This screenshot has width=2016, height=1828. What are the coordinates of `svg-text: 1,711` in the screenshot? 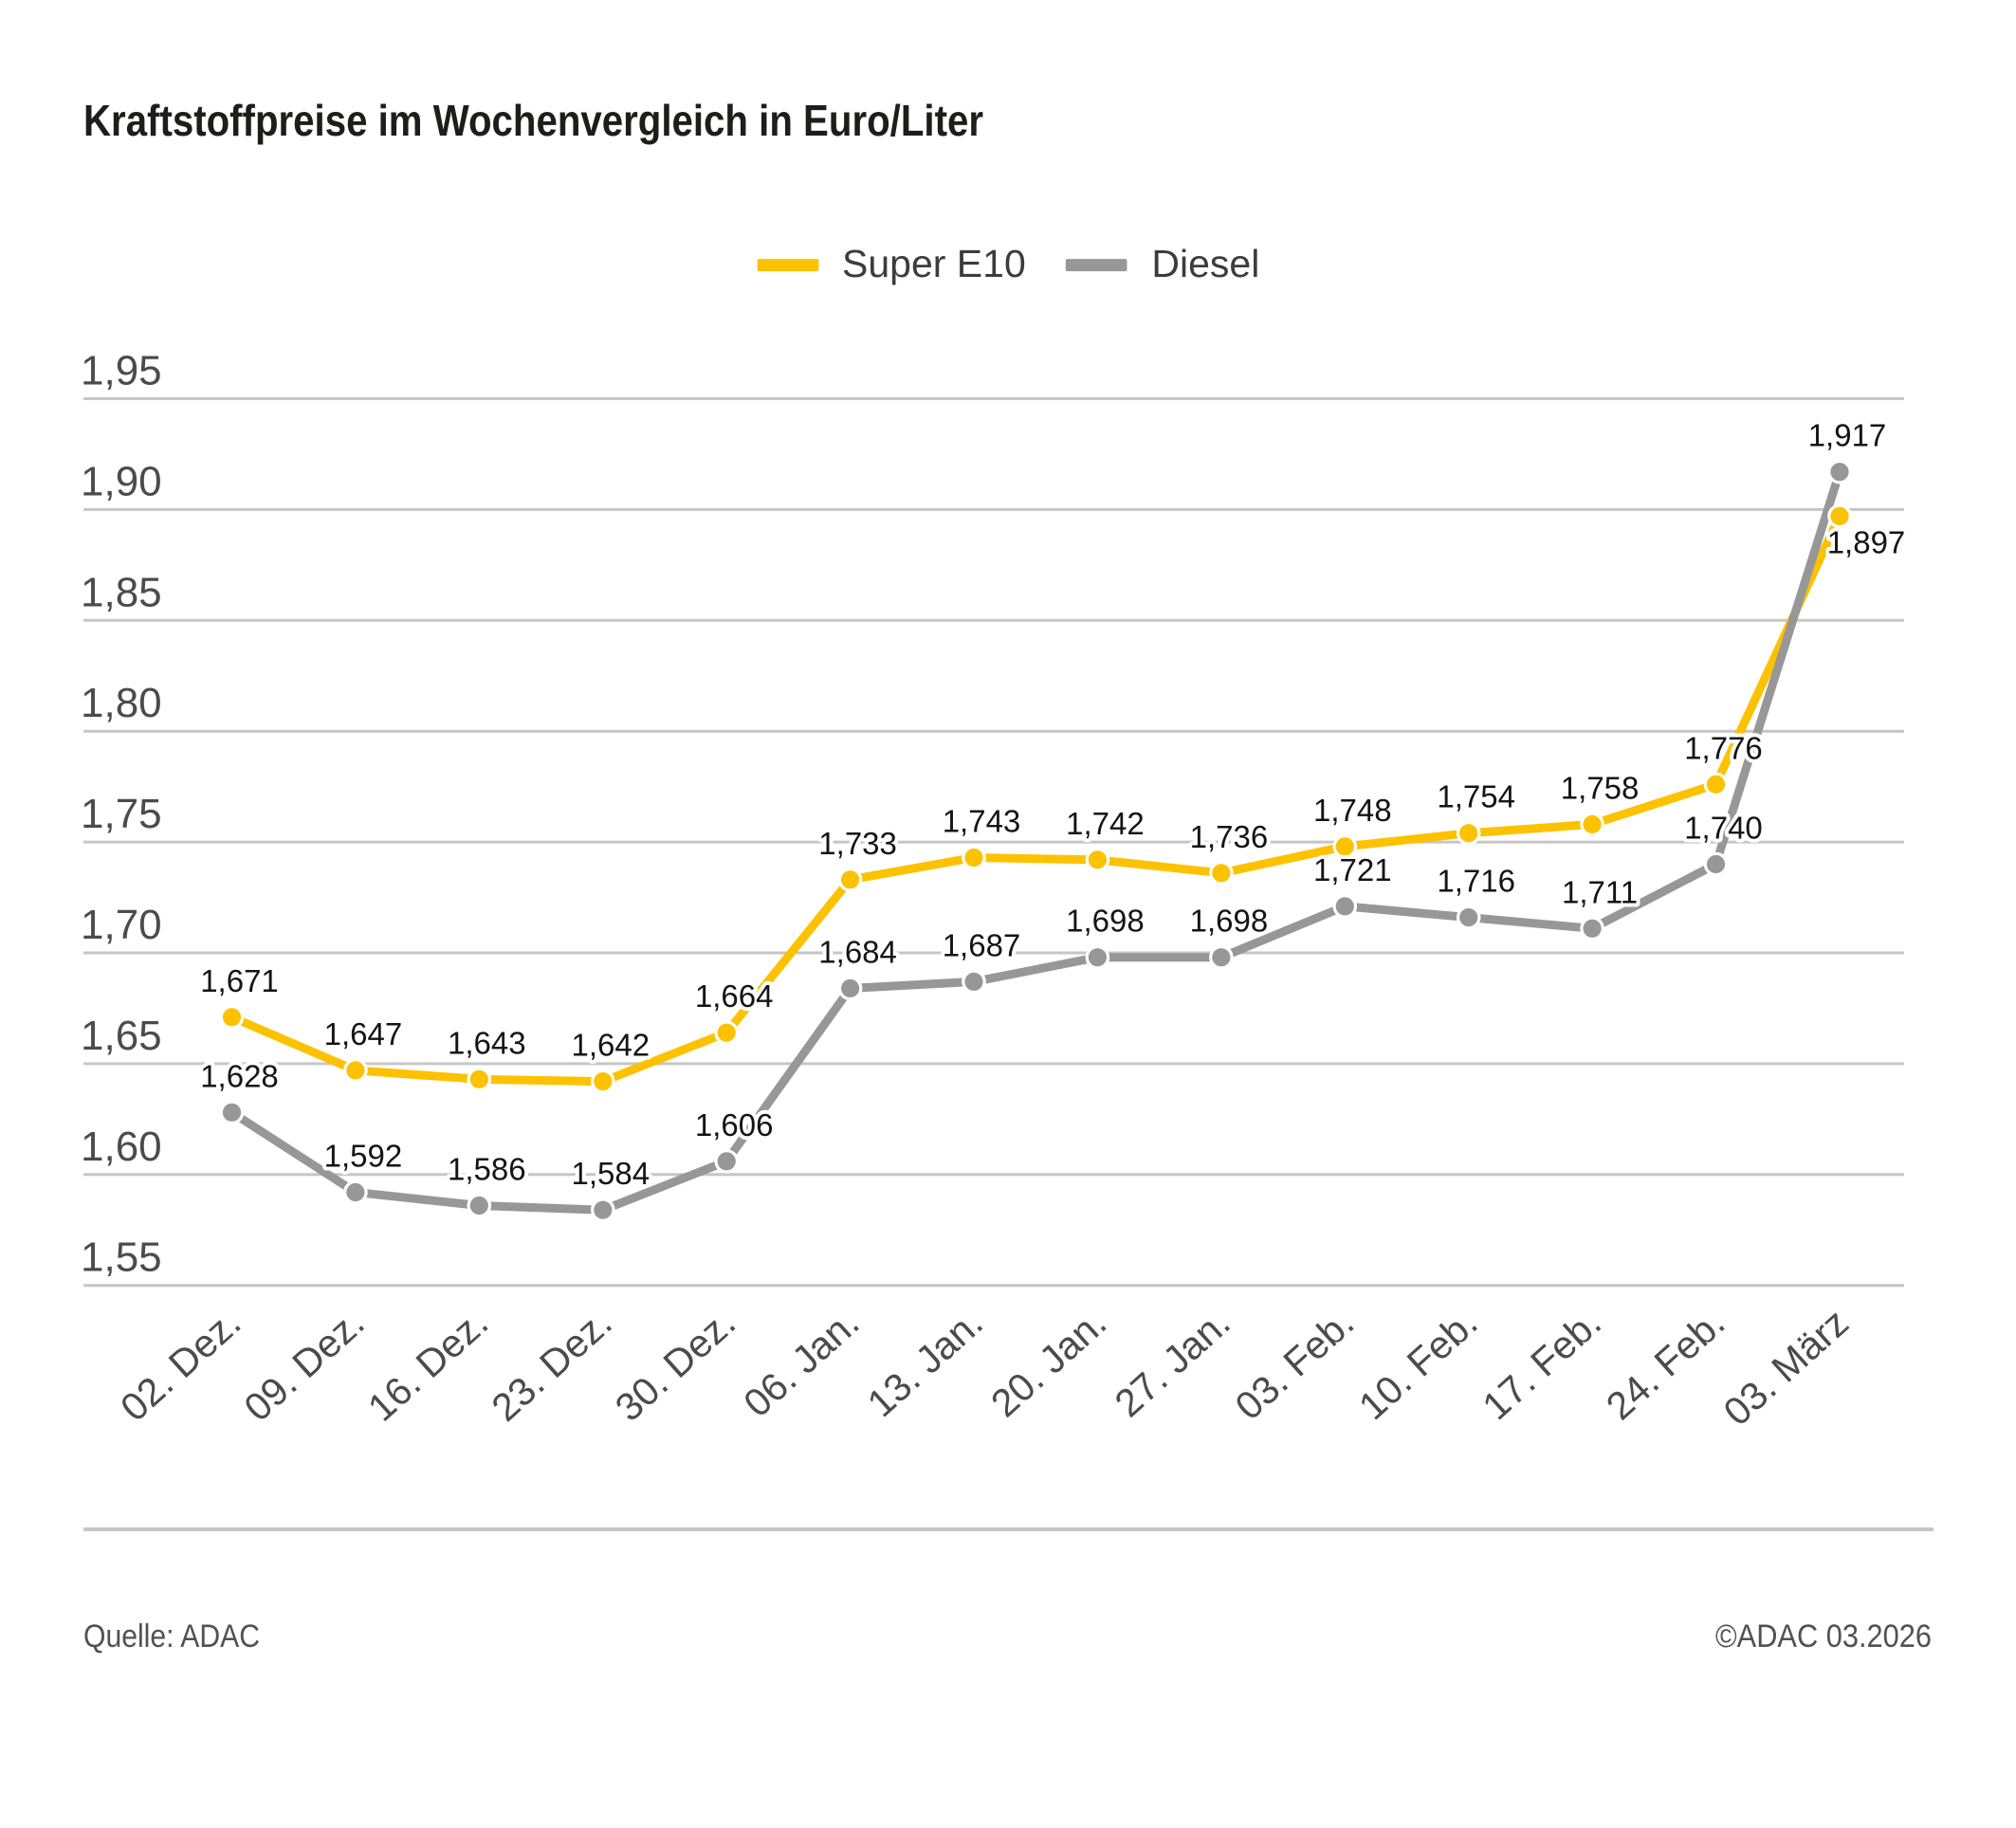 It's located at (1600, 891).